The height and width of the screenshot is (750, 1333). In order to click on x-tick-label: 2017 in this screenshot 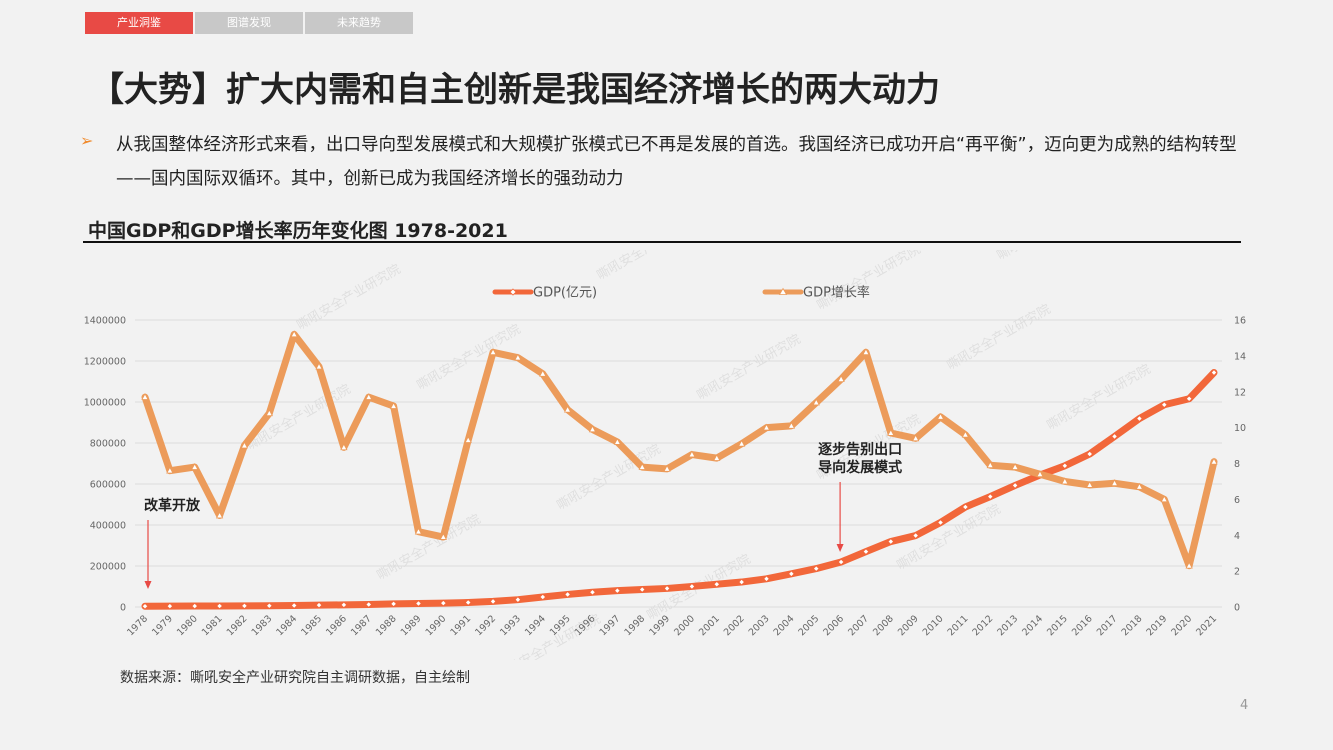, I will do `click(1107, 625)`.